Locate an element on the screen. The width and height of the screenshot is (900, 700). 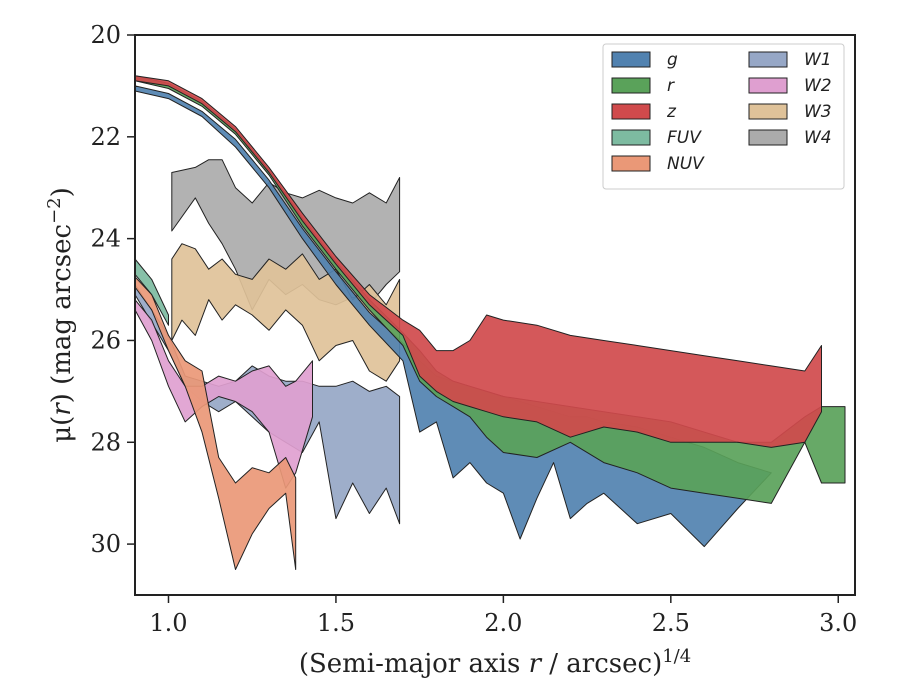
y-tick-label: 30 is located at coordinates (105, 544).